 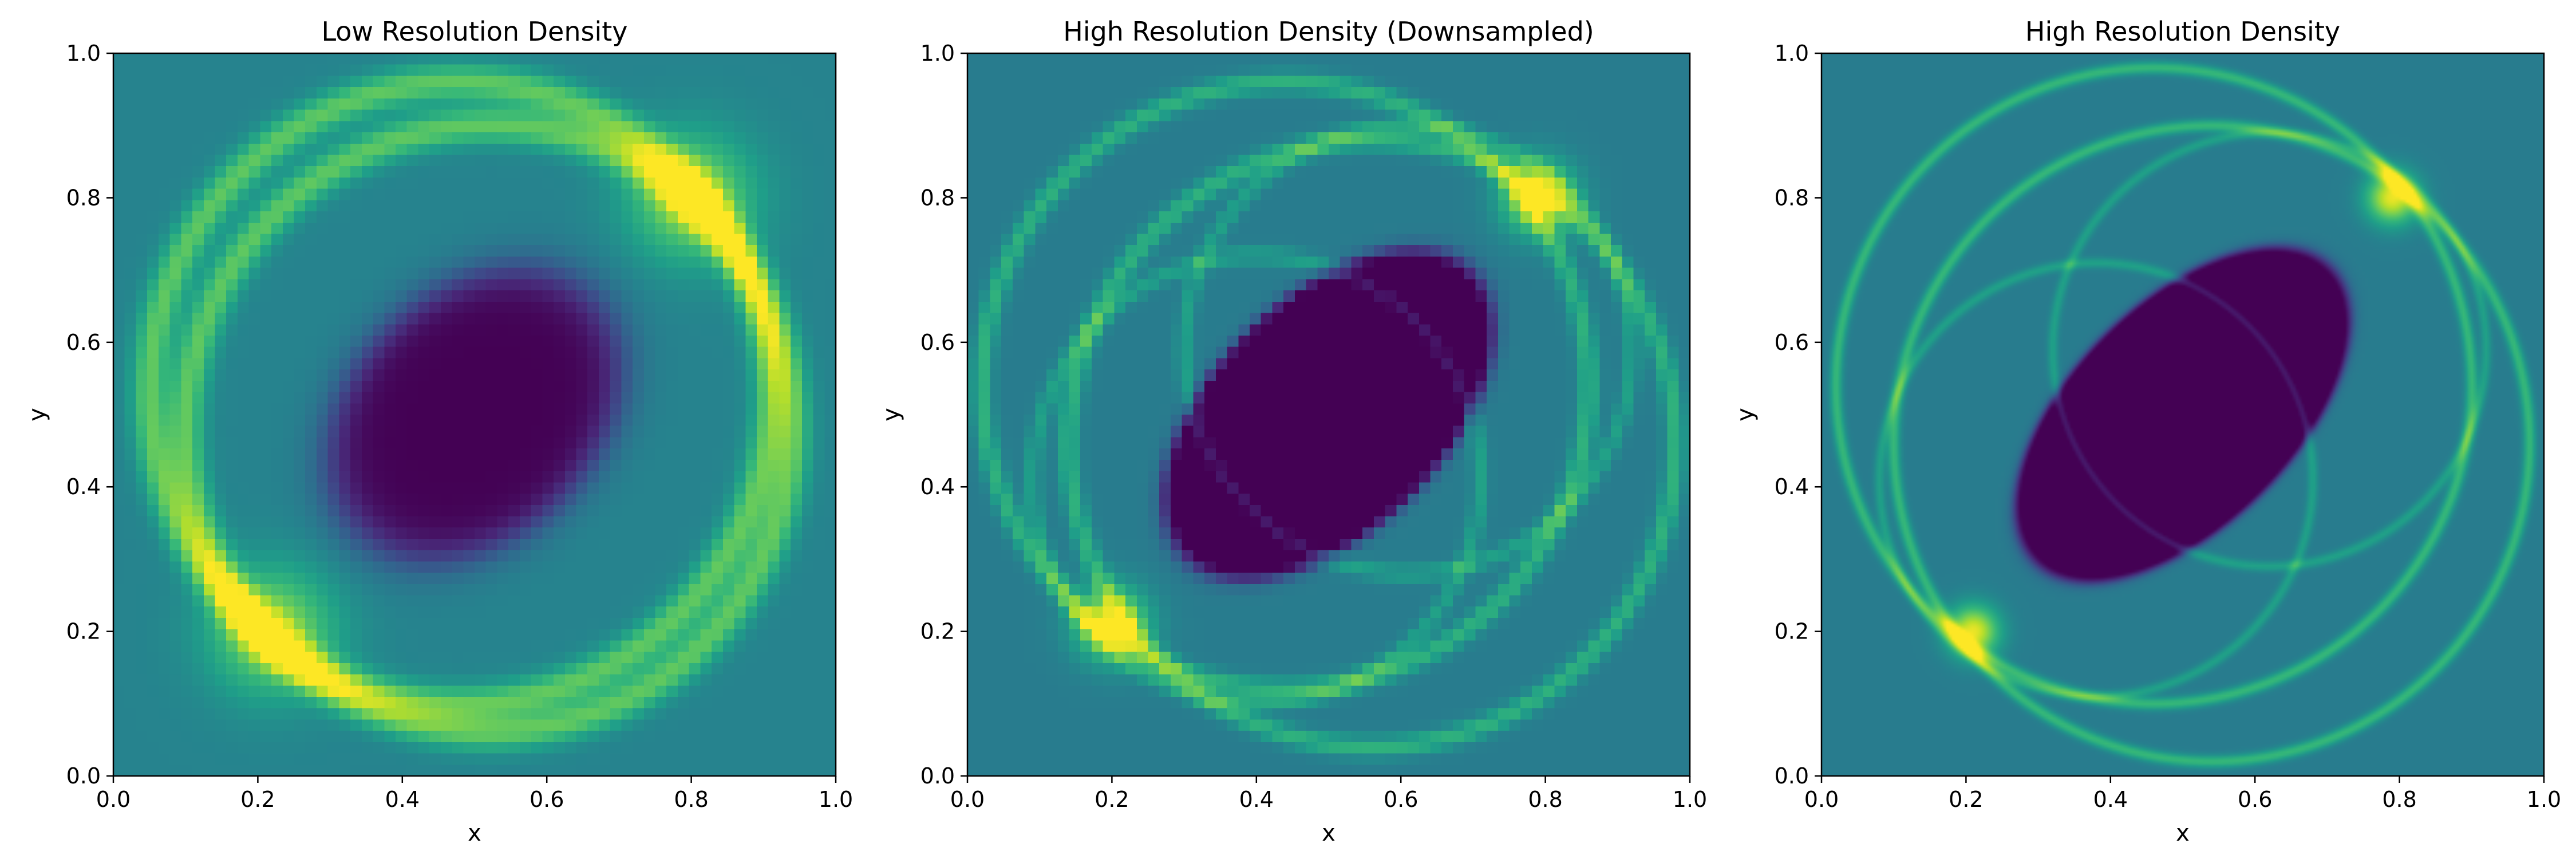 I want to click on chart-title: High Resolution Density, so click(x=2182, y=31).